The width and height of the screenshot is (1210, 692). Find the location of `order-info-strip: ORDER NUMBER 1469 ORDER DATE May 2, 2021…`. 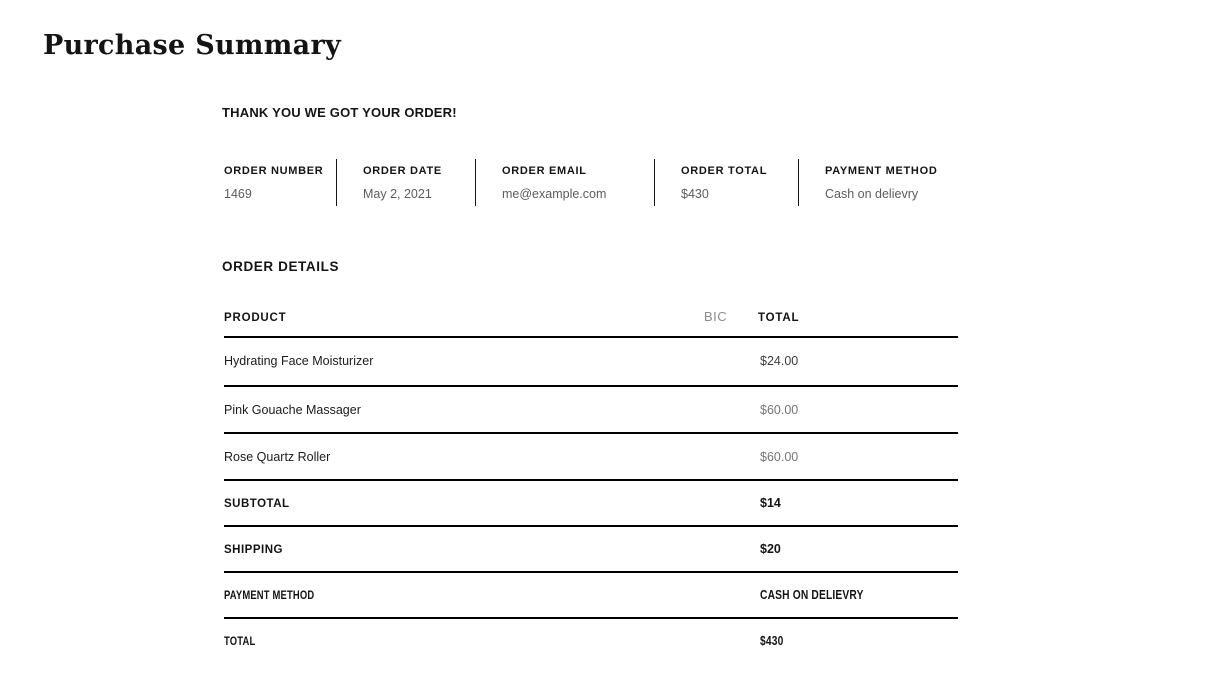

order-info-strip: ORDER NUMBER 1469 ORDER DATE May 2, 2021… is located at coordinates (596, 182).